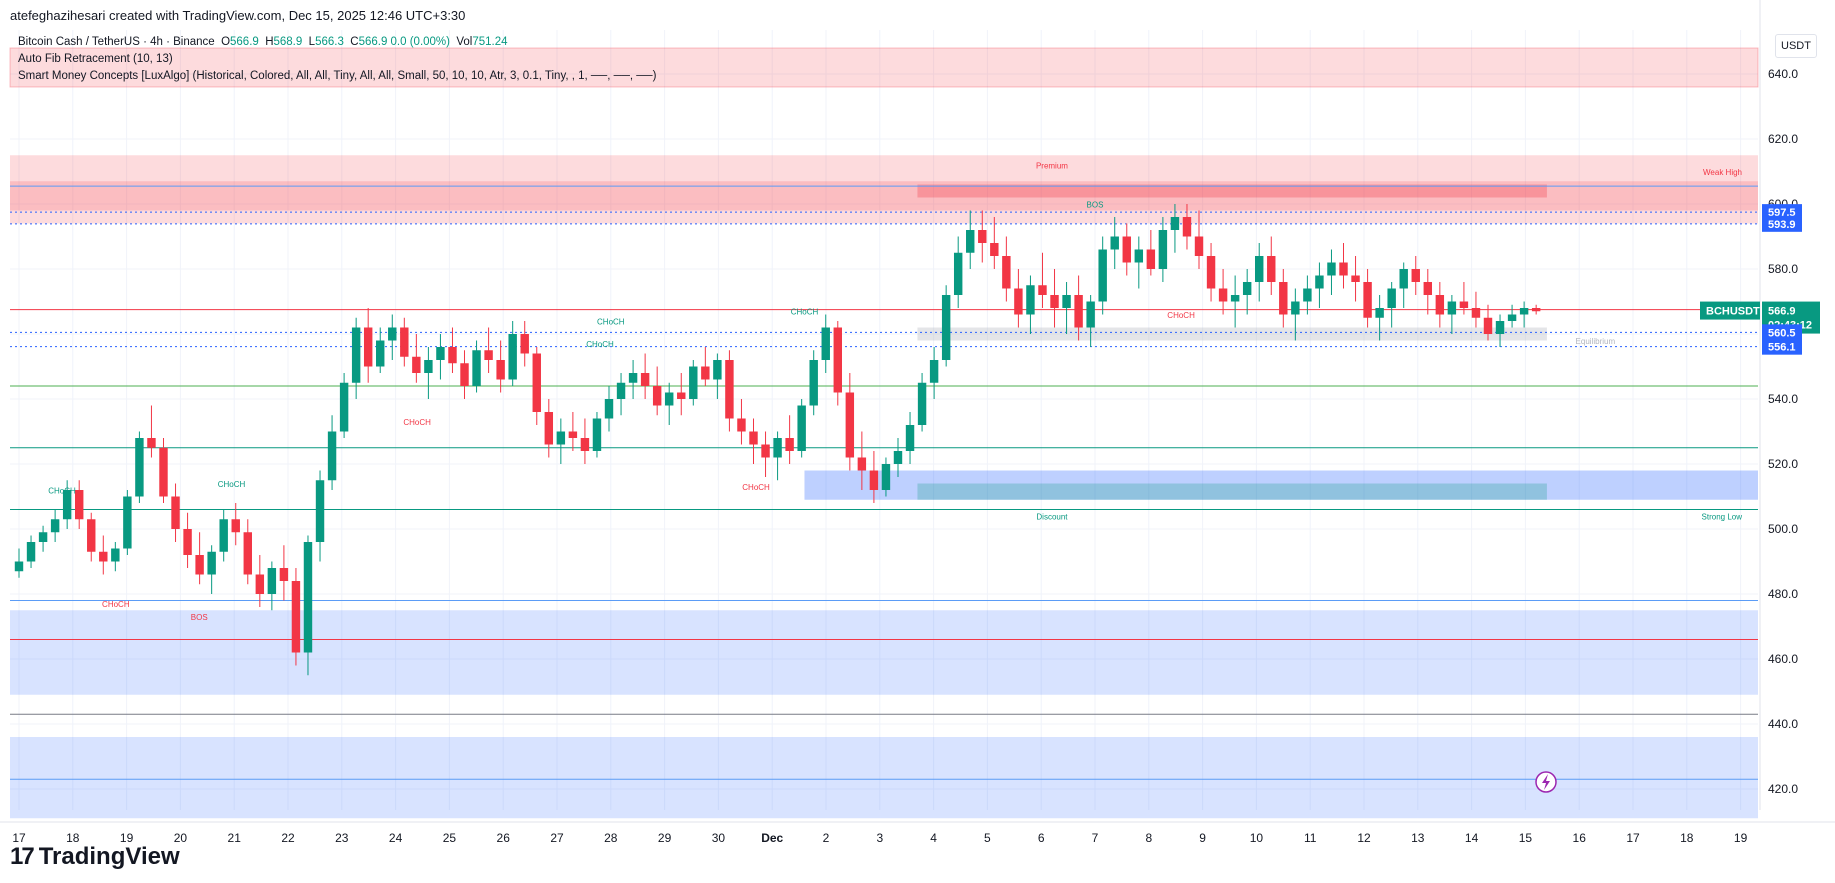 This screenshot has width=1835, height=883. What do you see at coordinates (1733, 312) in the screenshot?
I see `symbol-tag-label: BCHUSDT` at bounding box center [1733, 312].